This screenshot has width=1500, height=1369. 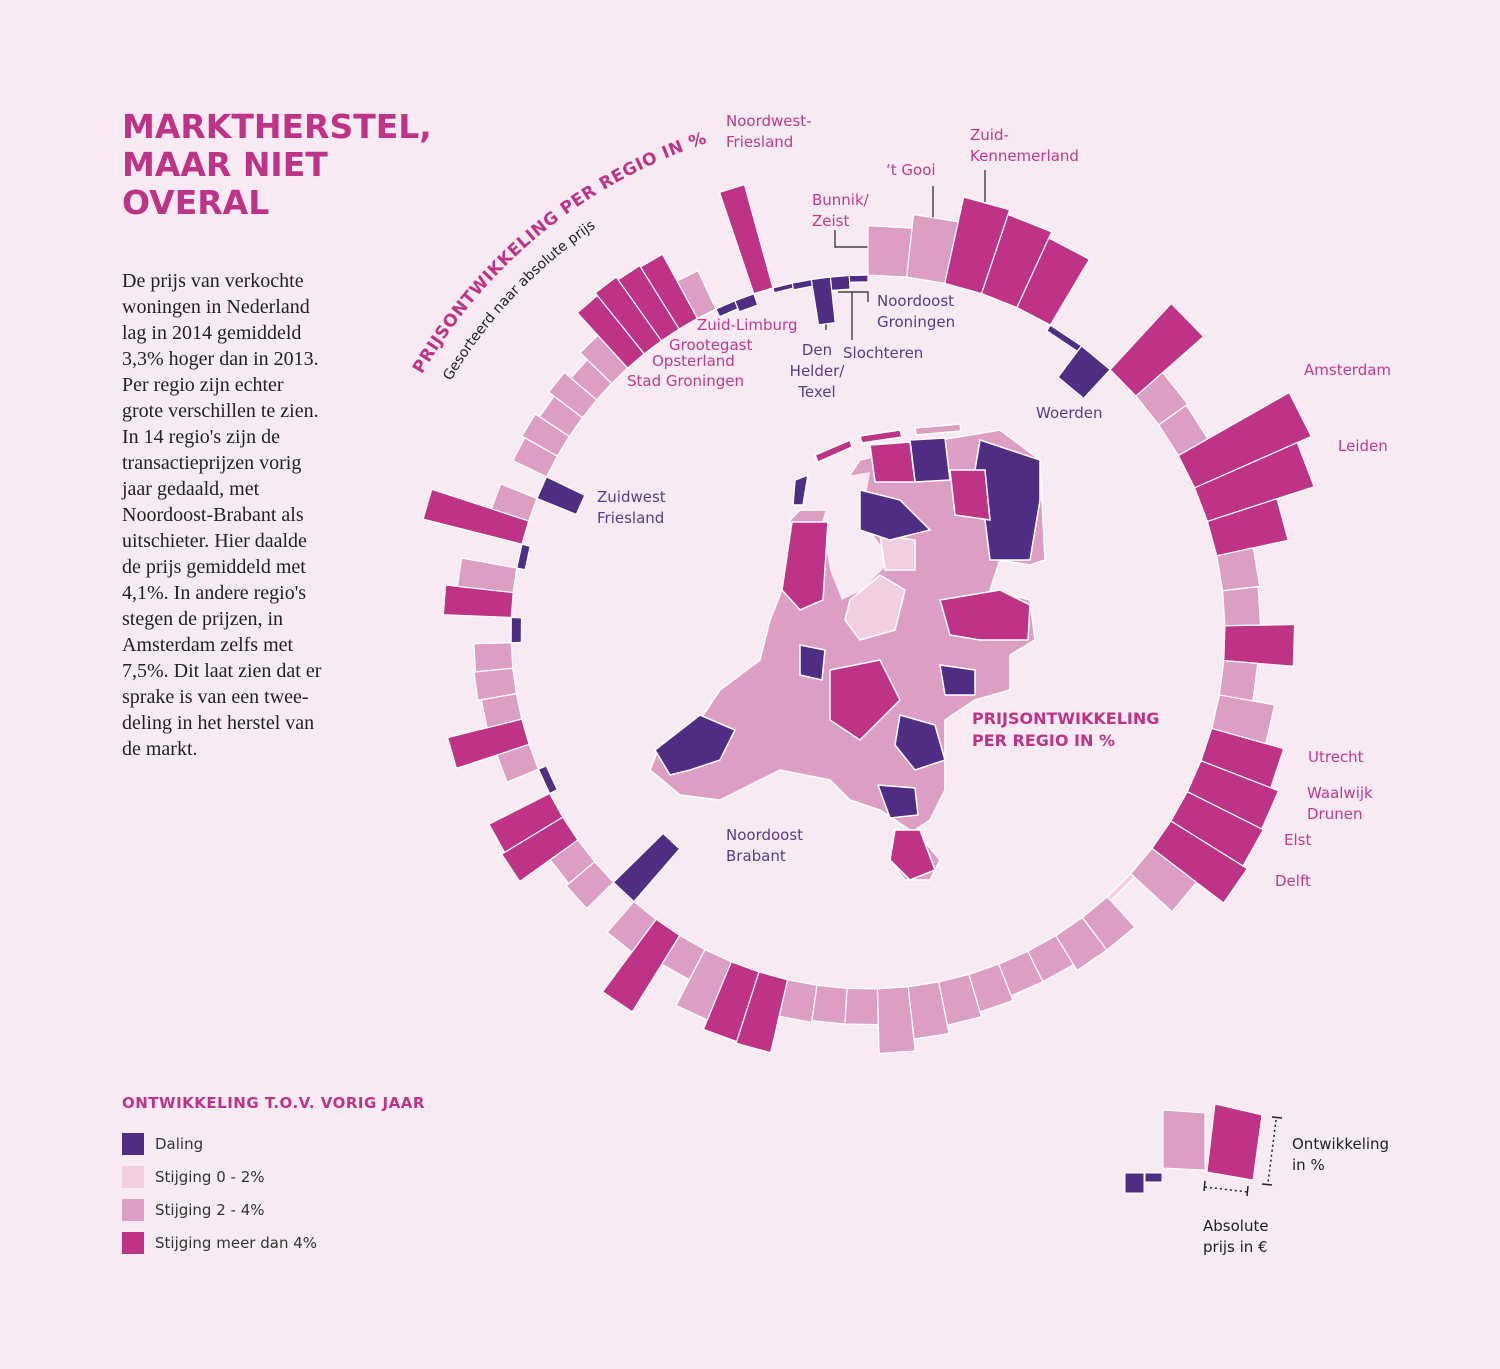 I want to click on bar-label: Zuid-Limburg, so click(x=747, y=325).